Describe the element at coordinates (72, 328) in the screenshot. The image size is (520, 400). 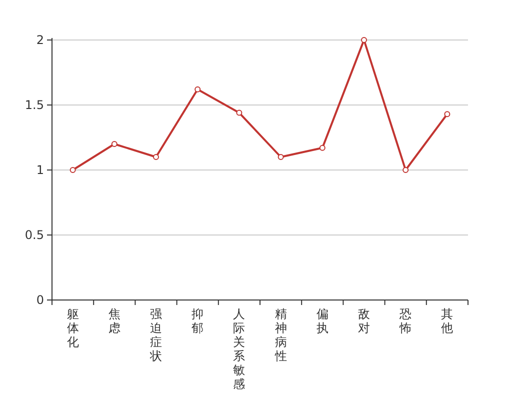
I see `x-tick-label: 躯体化` at that location.